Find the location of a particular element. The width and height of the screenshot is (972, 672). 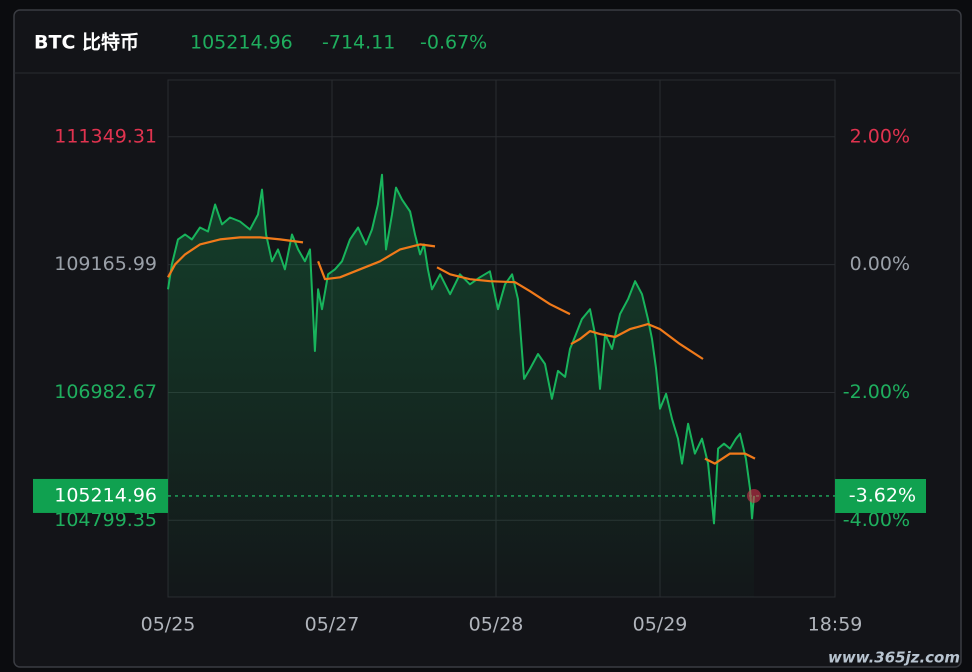

change-pct: -0.67% is located at coordinates (453, 43).